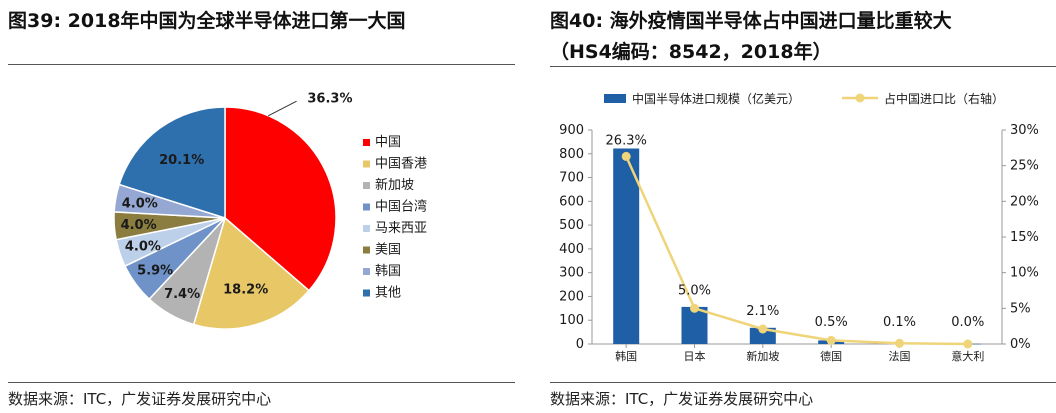 This screenshot has width=1056, height=413. Describe the element at coordinates (1024, 201) in the screenshot. I see `right-y-tick-label-5: 20%` at that location.